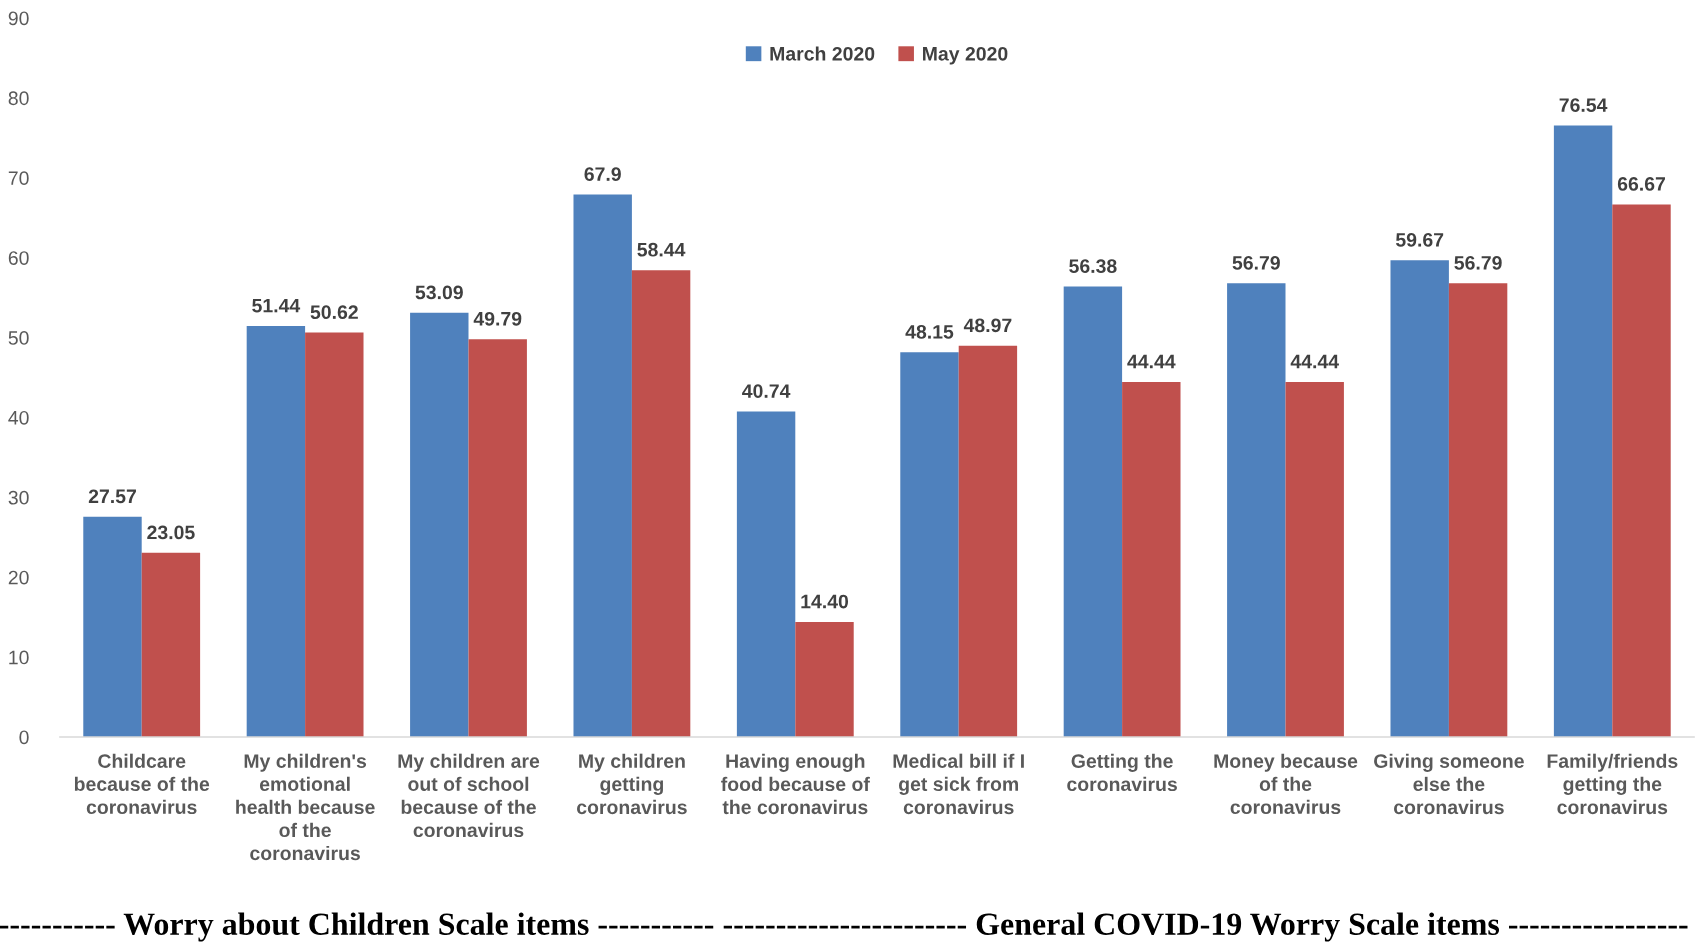 The height and width of the screenshot is (945, 1698). What do you see at coordinates (965, 55) in the screenshot?
I see `legend-label: May 2020` at bounding box center [965, 55].